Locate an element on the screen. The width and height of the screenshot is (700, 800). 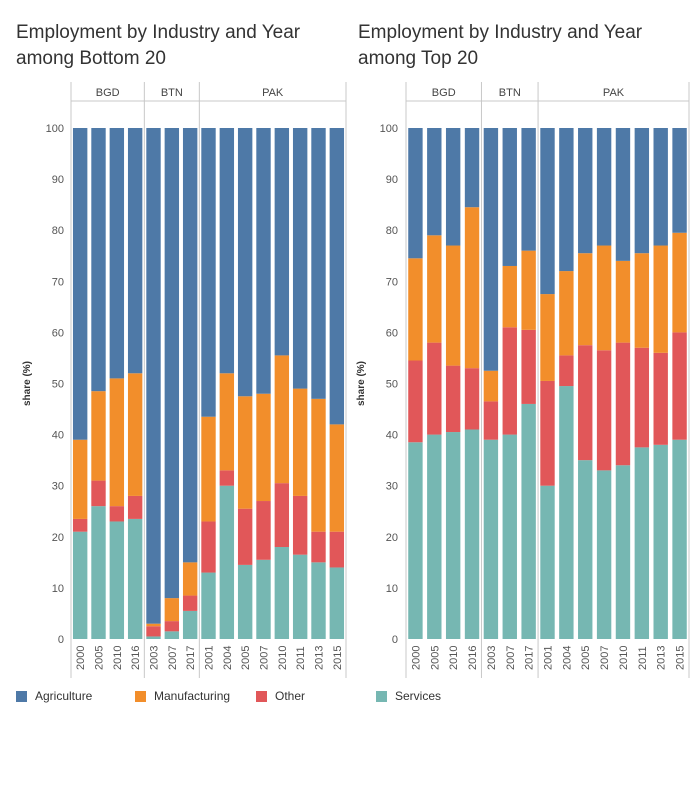
legend-item-other: Other is located at coordinates (280, 696).